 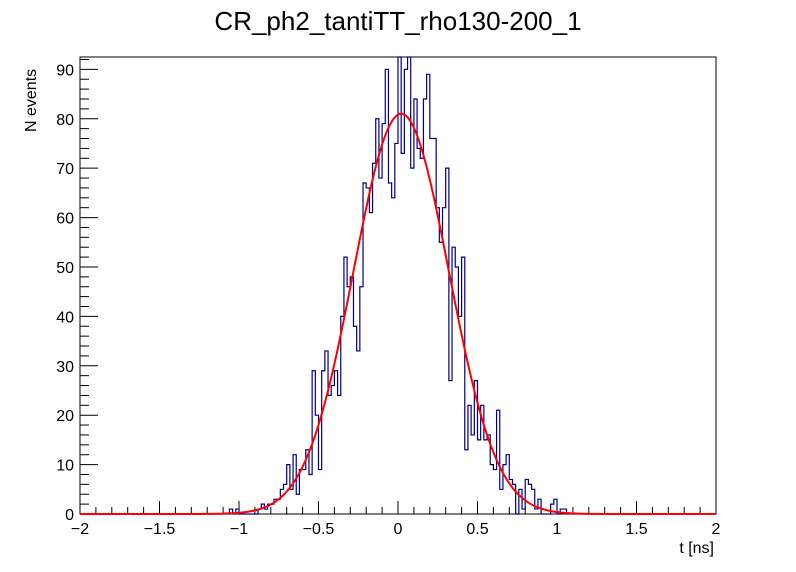 What do you see at coordinates (716, 529) in the screenshot?
I see `x-tick-label: 2` at bounding box center [716, 529].